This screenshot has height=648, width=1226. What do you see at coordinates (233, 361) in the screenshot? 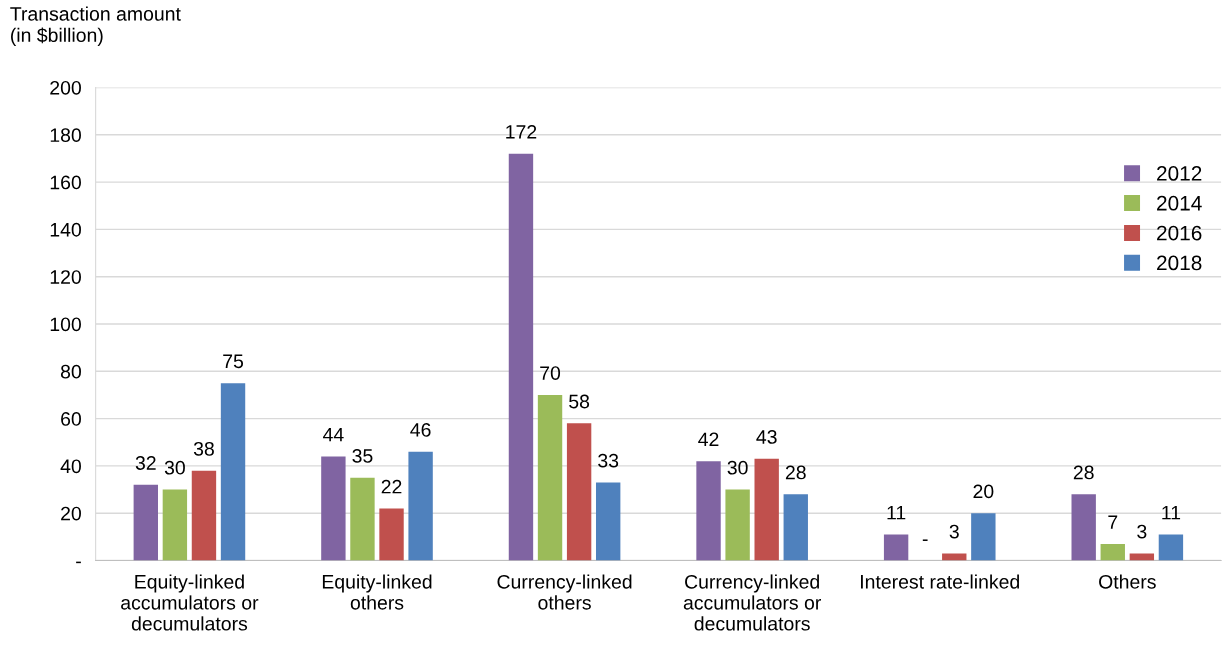
I see `data-label: 75` at bounding box center [233, 361].